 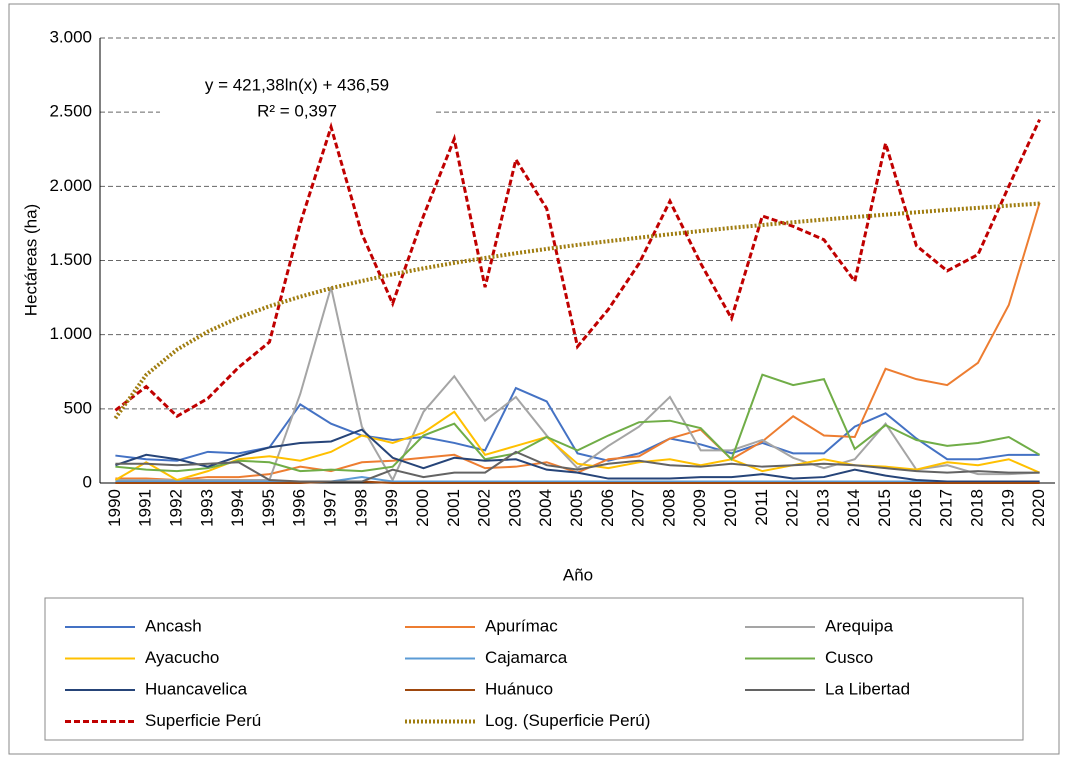 What do you see at coordinates (915, 508) in the screenshot?
I see `x-tick-label: 2016` at bounding box center [915, 508].